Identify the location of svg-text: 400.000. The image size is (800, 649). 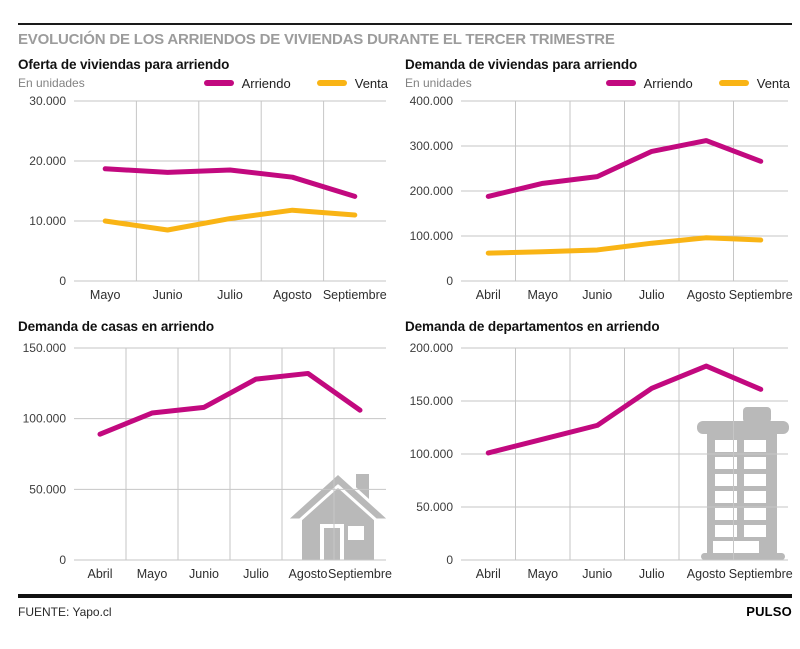
(432, 101).